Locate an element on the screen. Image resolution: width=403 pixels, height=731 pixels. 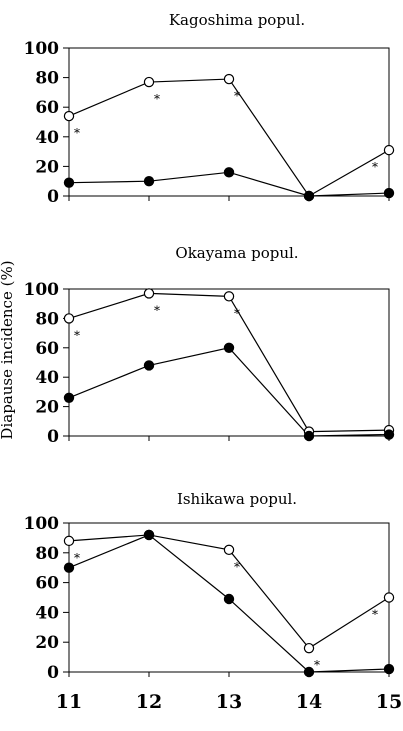
x-tick-label: 14 is located at coordinates (309, 702).